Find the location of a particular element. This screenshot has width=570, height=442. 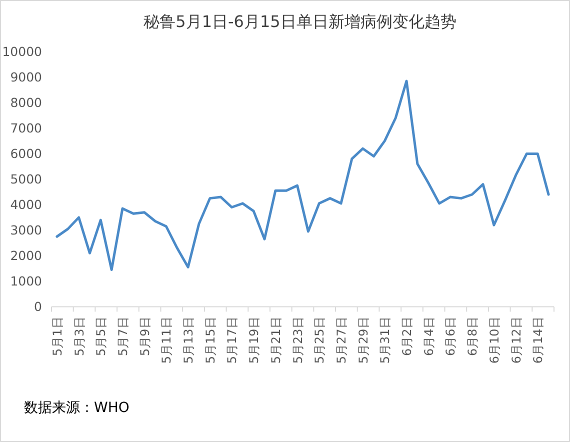

x-tick-label: 6月4日 is located at coordinates (429, 336).